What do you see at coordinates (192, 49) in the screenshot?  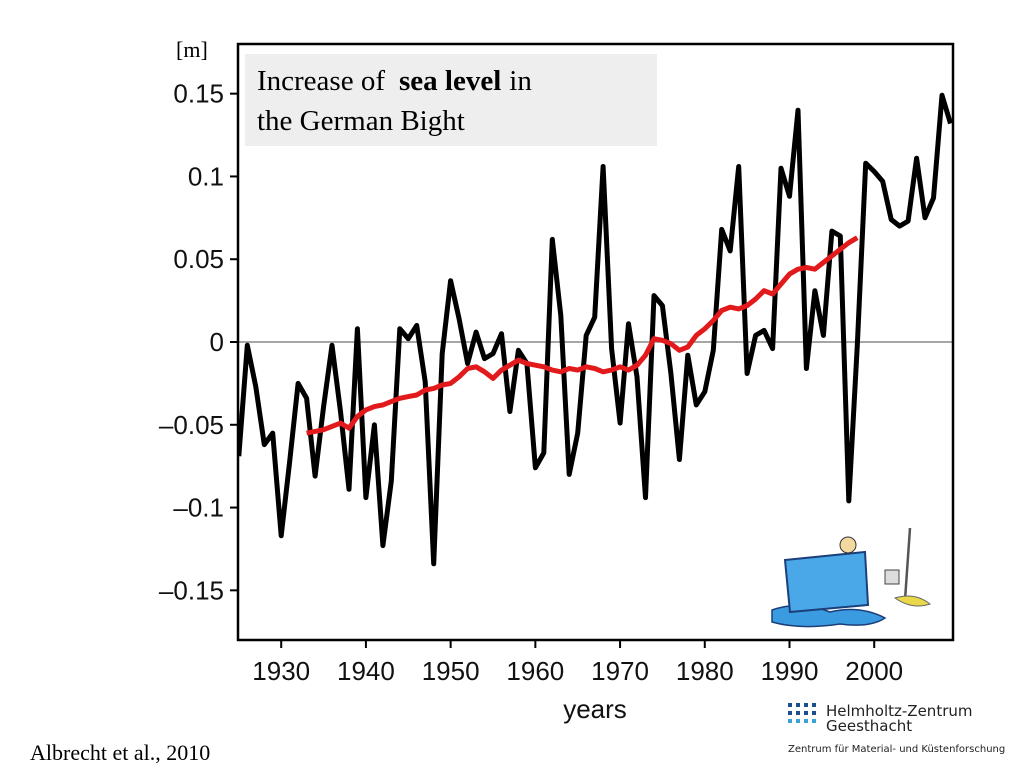 I see `y-axis-label: [m]` at bounding box center [192, 49].